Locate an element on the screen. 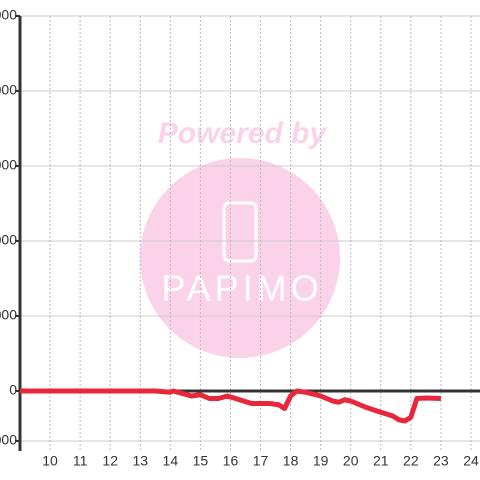 The image size is (480, 480). y-tick-label: 150,000 is located at coordinates (8, 15).